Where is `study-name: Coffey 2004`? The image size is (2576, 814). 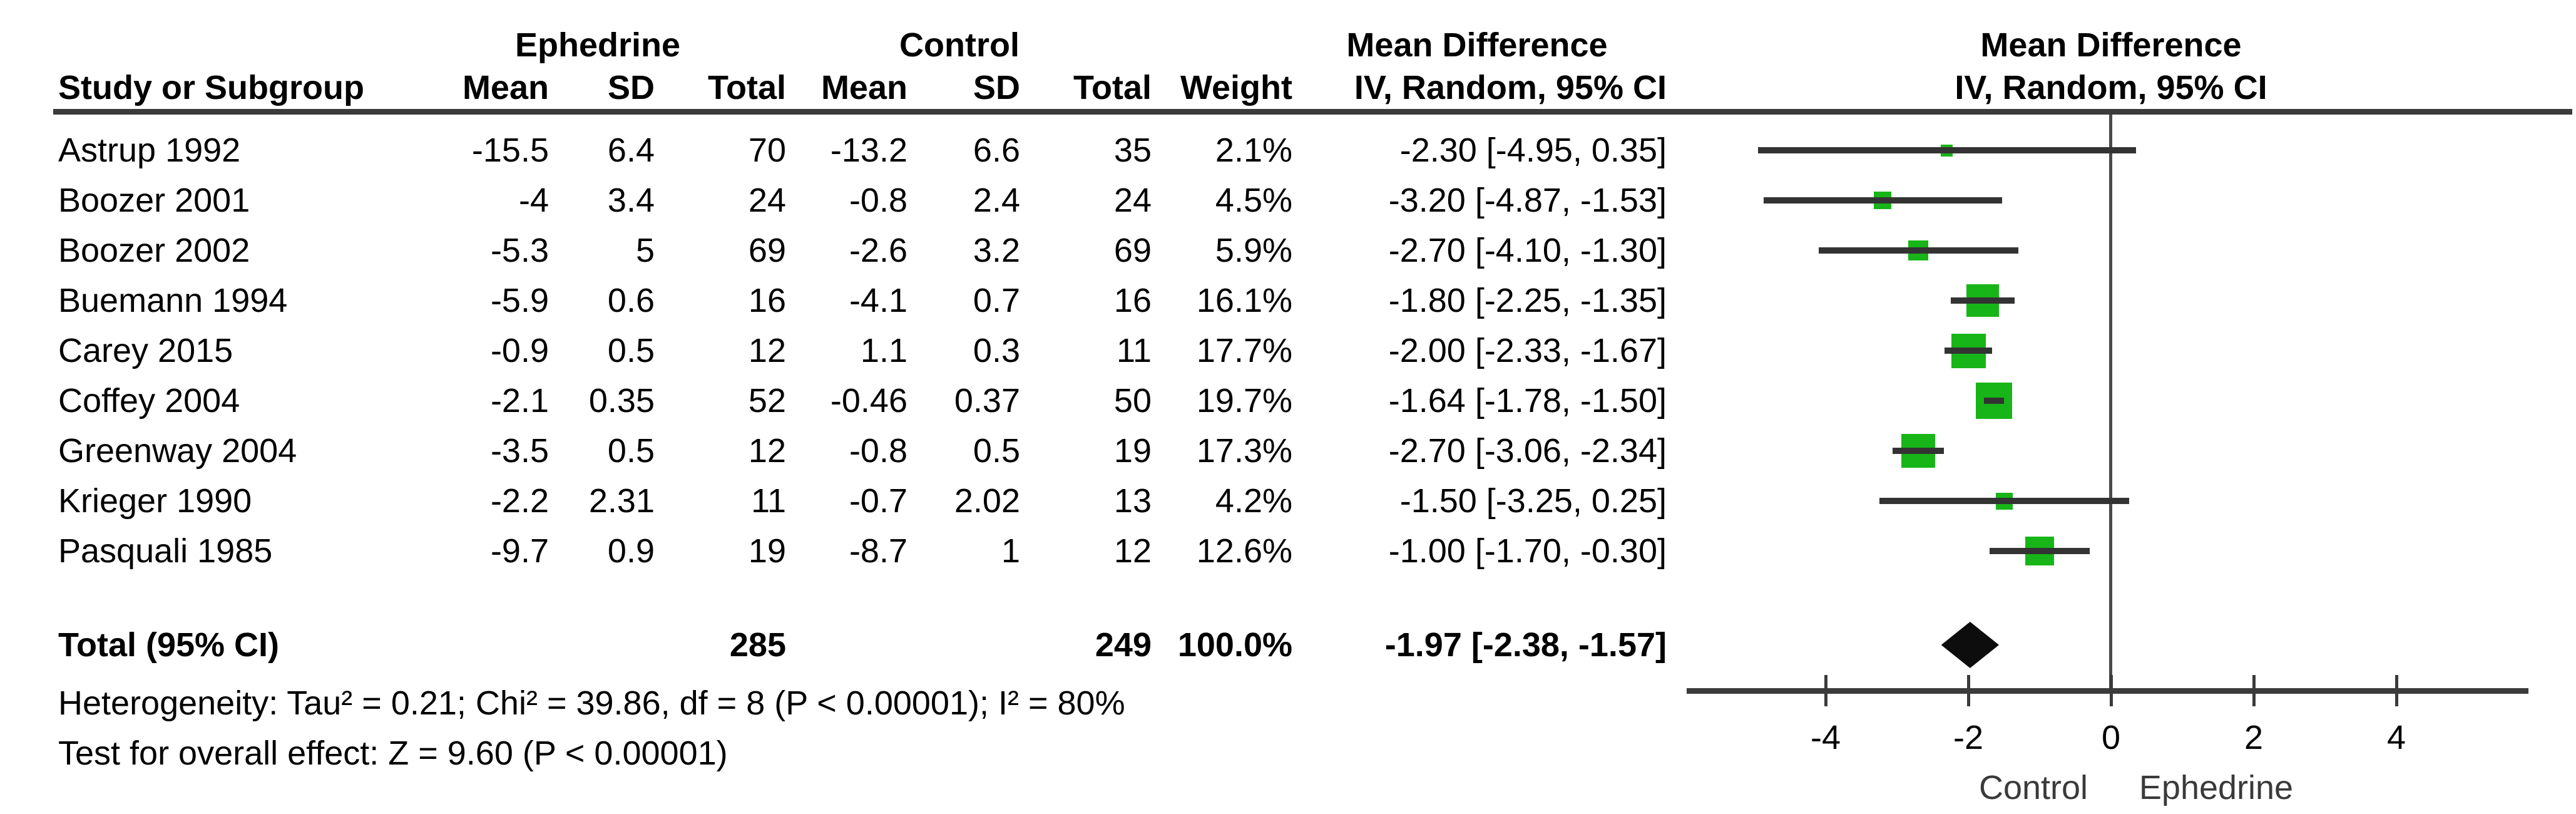 study-name: Coffey 2004 is located at coordinates (149, 401).